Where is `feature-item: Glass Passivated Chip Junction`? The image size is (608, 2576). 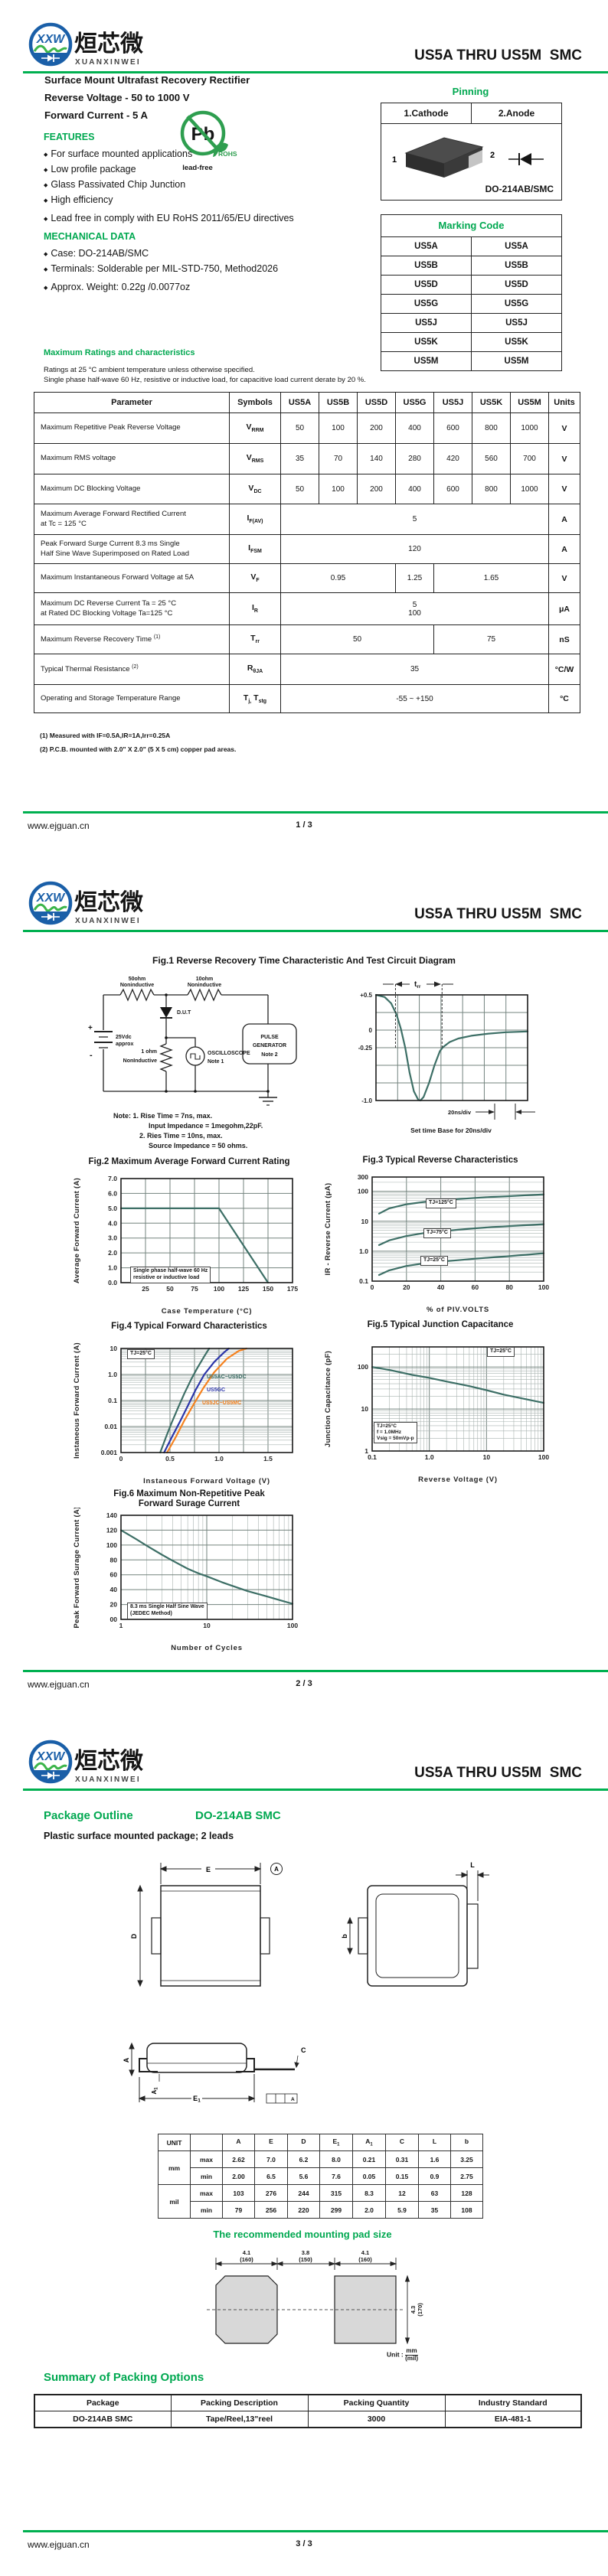 feature-item: Glass Passivated Chip Junction is located at coordinates (114, 184).